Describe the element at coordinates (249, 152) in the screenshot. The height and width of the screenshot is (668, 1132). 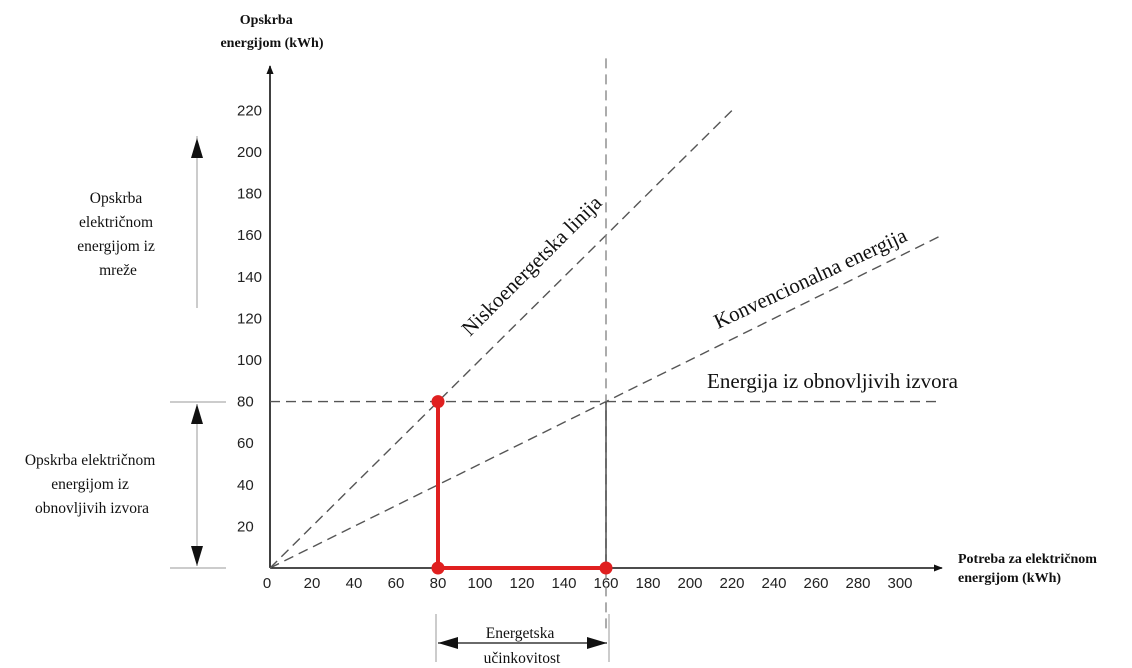
I see `y-tick-label: 200` at that location.